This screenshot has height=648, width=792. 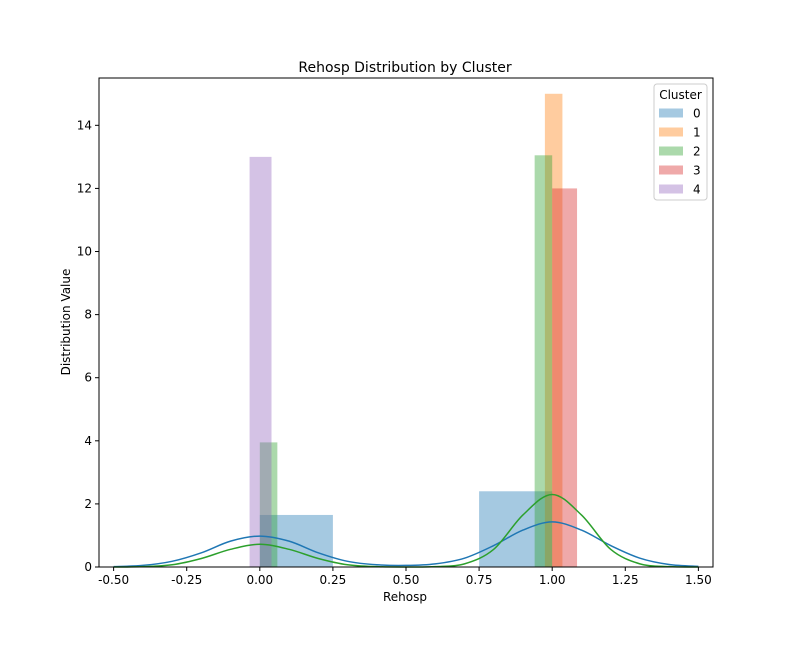 I want to click on y-tick-label: 8, so click(x=88, y=315).